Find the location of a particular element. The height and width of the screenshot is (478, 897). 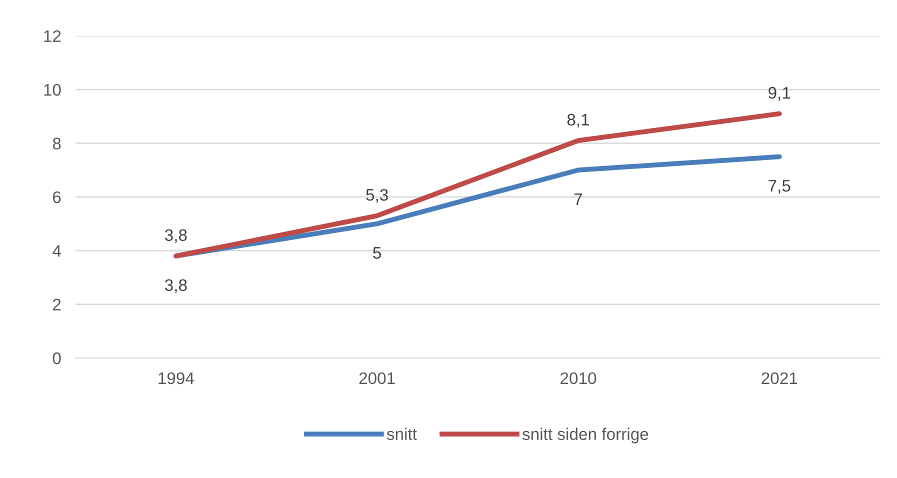

y-tick-label: 4 is located at coordinates (56, 251).